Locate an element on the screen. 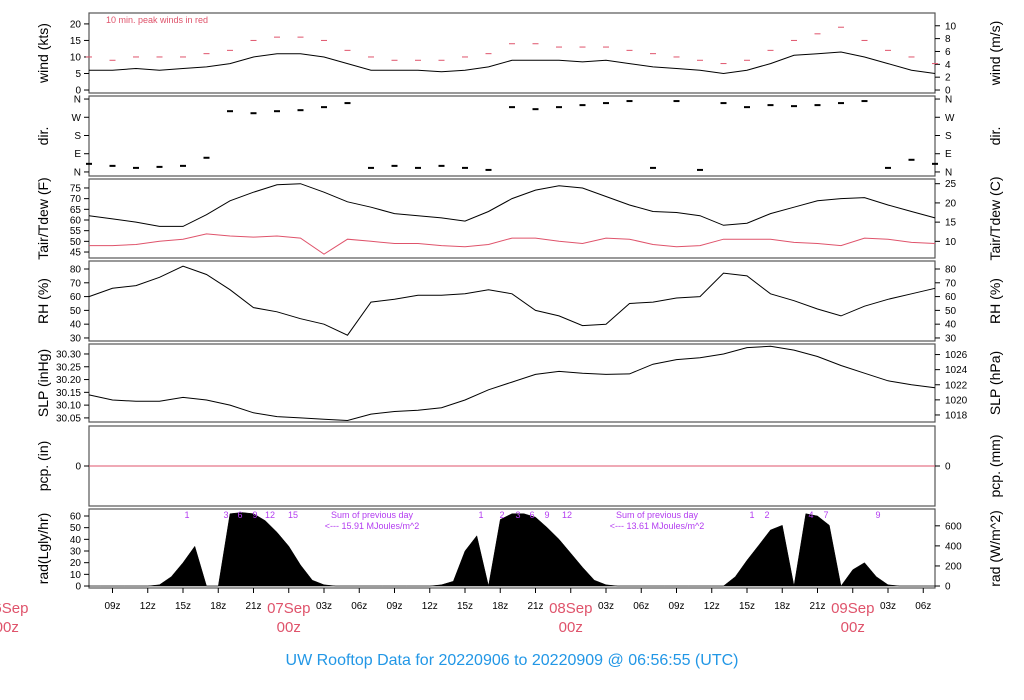 The width and height of the screenshot is (1024, 700). x-tick-label: 09z is located at coordinates (394, 606).